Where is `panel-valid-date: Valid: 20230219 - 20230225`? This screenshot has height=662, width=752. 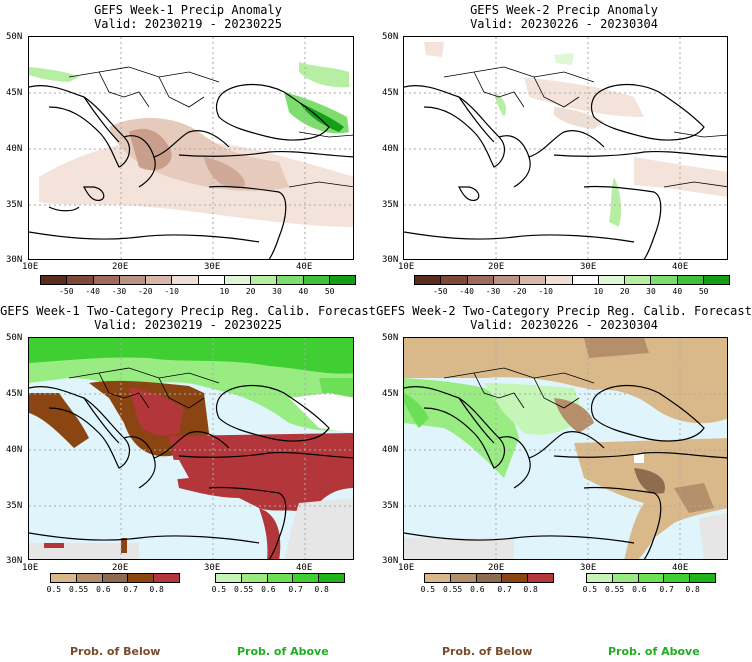 panel-valid-date: Valid: 20230219 - 20230225 is located at coordinates (188, 24).